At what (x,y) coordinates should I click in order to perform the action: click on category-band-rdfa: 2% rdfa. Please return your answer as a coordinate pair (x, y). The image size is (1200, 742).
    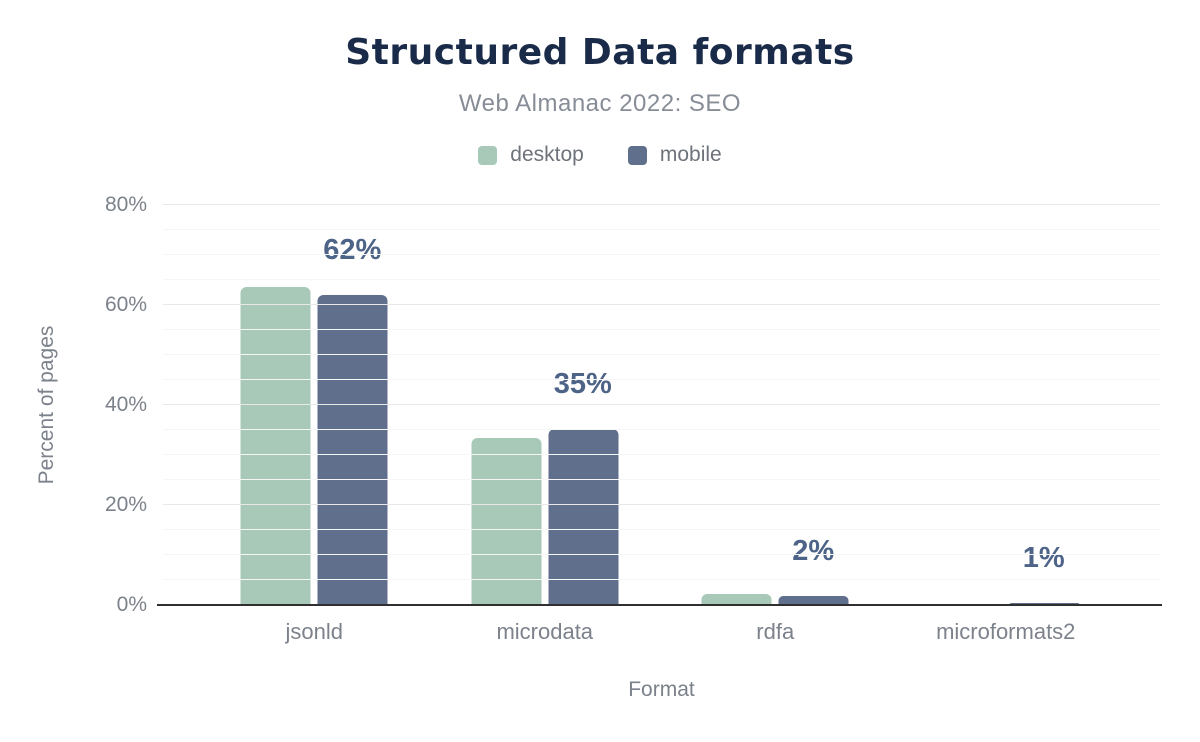
    Looking at the image, I should click on (775, 424).